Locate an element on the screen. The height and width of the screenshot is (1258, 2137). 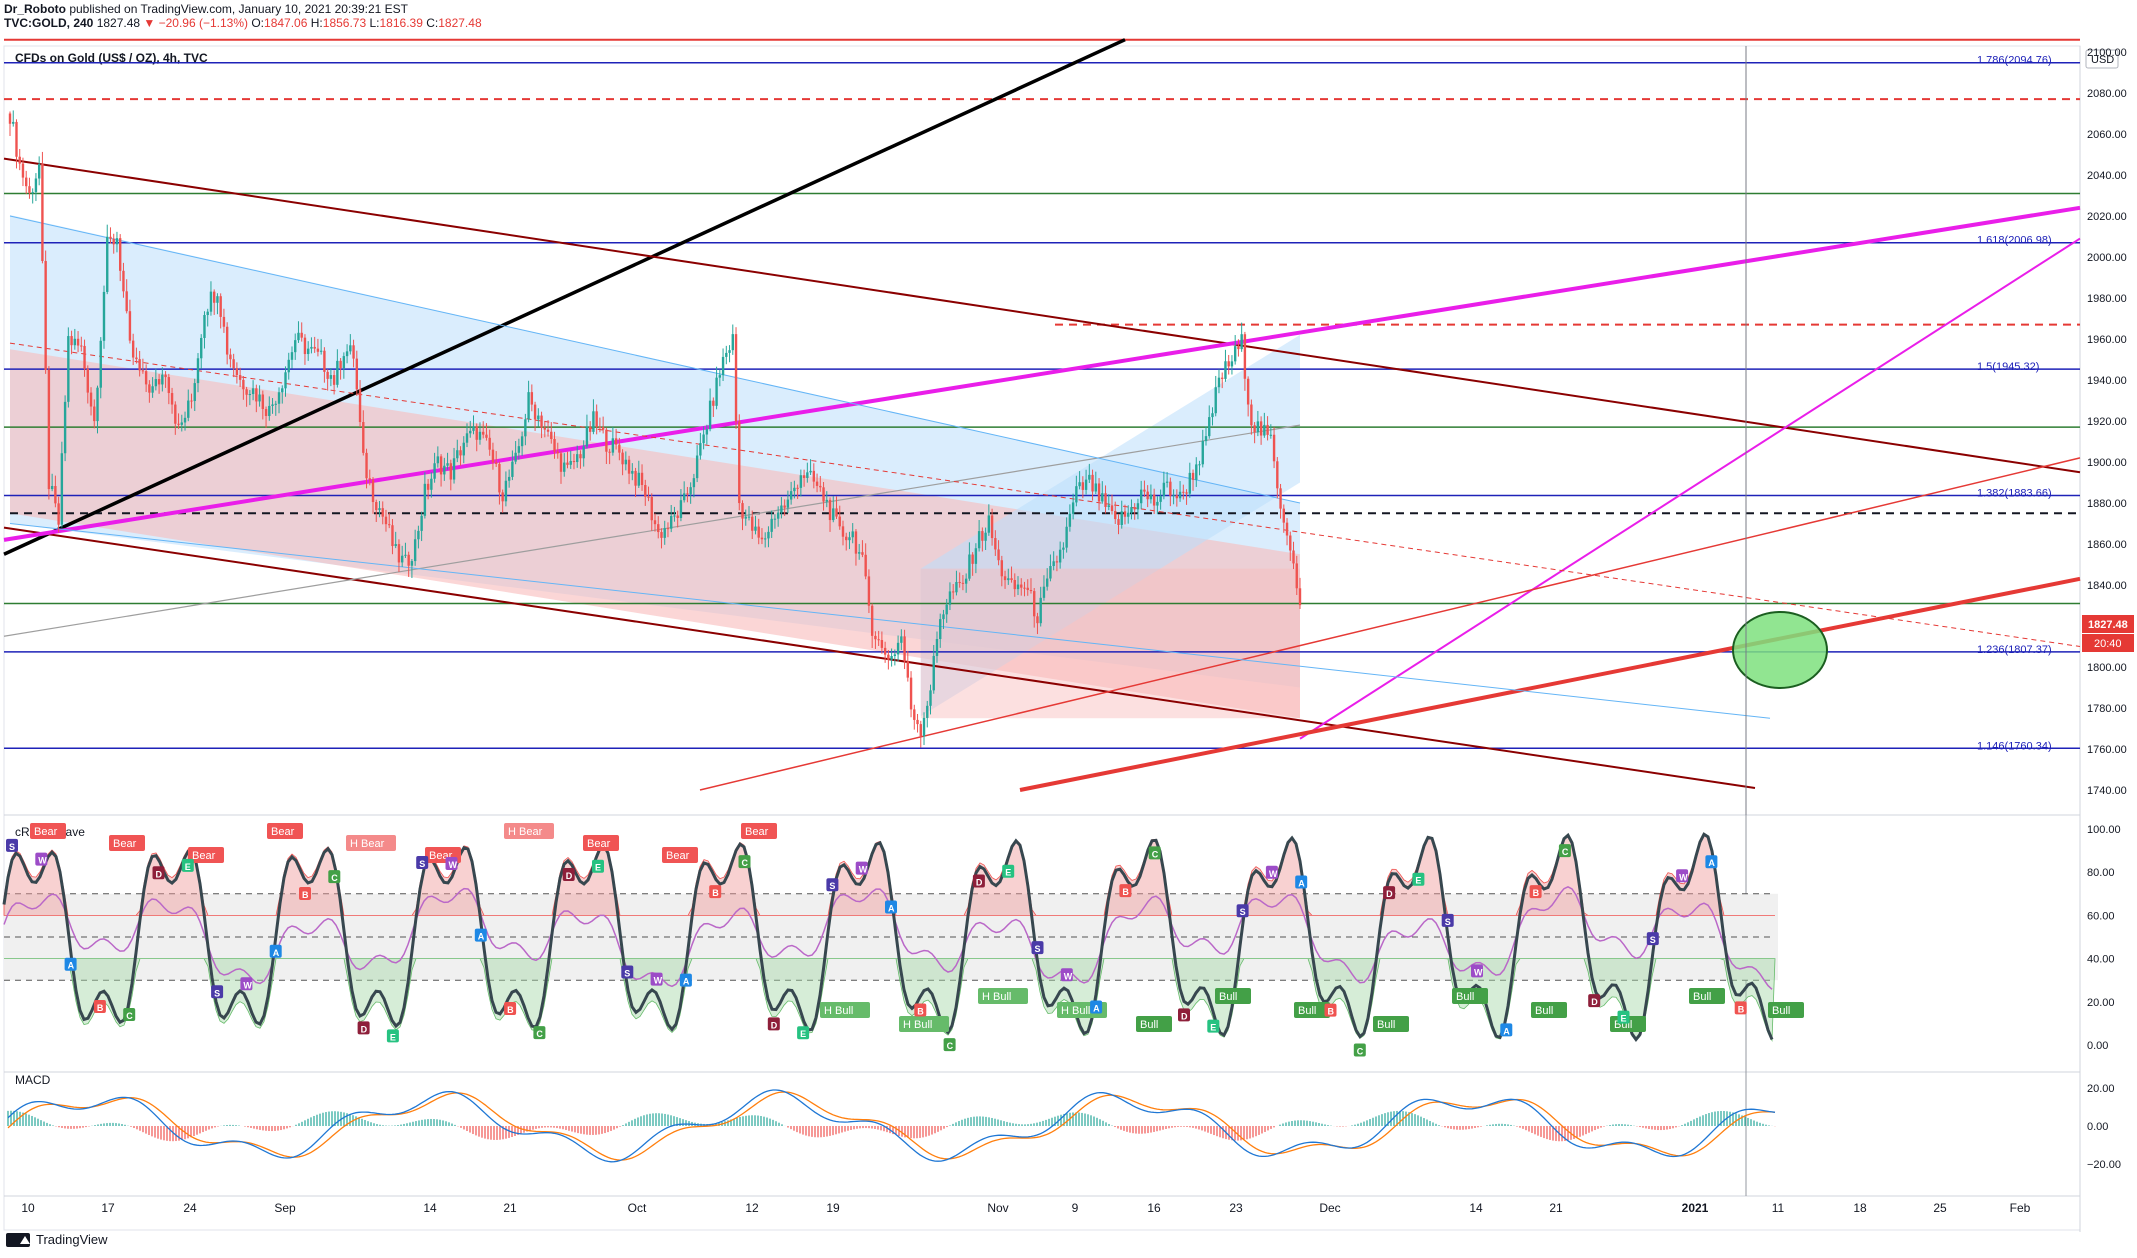
high-label: H: is located at coordinates (315, 23).